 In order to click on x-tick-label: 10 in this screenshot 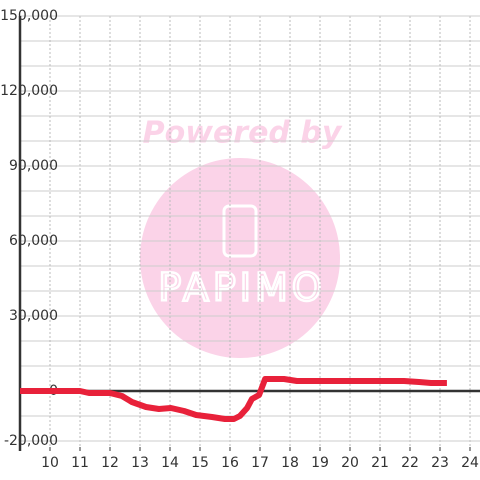, I will do `click(50, 463)`.